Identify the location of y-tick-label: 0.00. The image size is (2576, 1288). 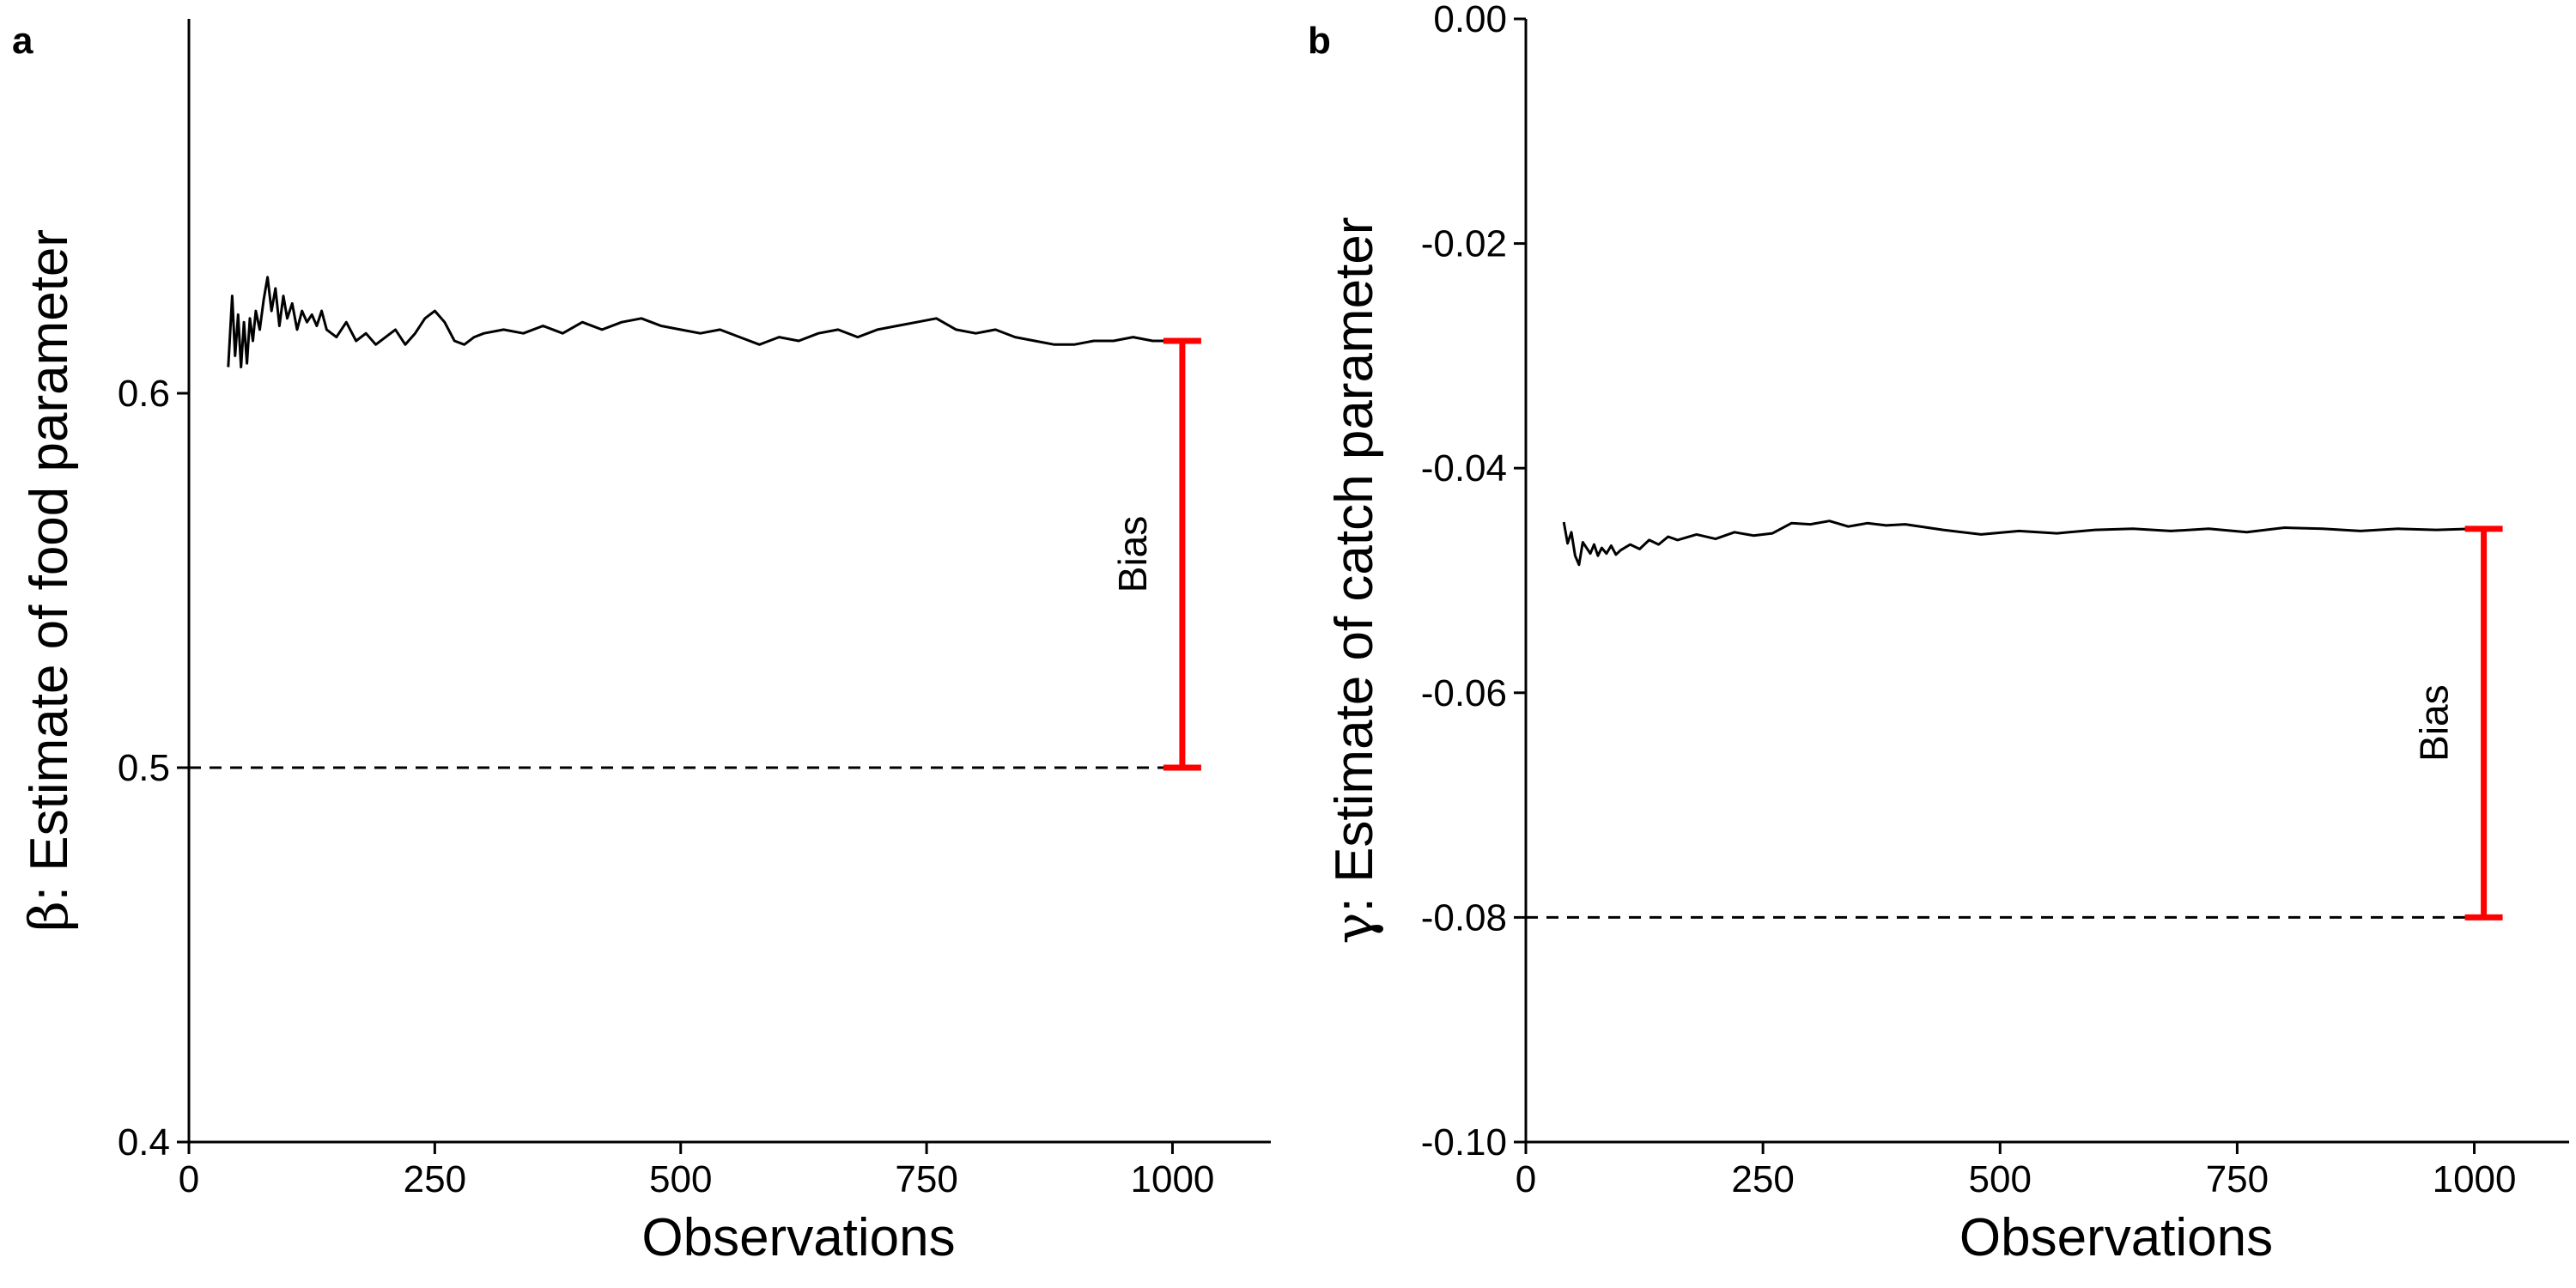
(1470, 20).